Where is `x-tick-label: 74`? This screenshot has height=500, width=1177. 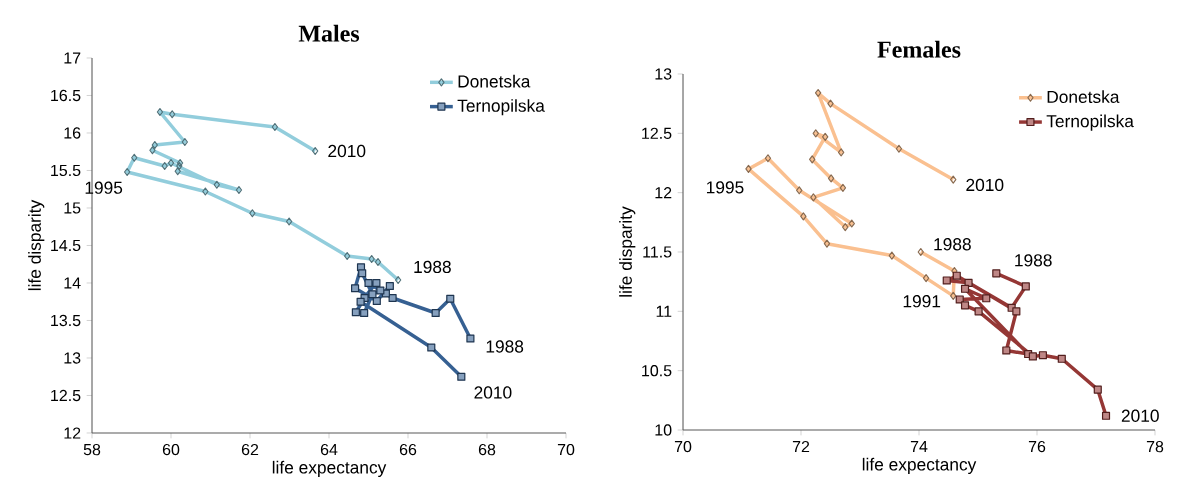
x-tick-label: 74 is located at coordinates (919, 446).